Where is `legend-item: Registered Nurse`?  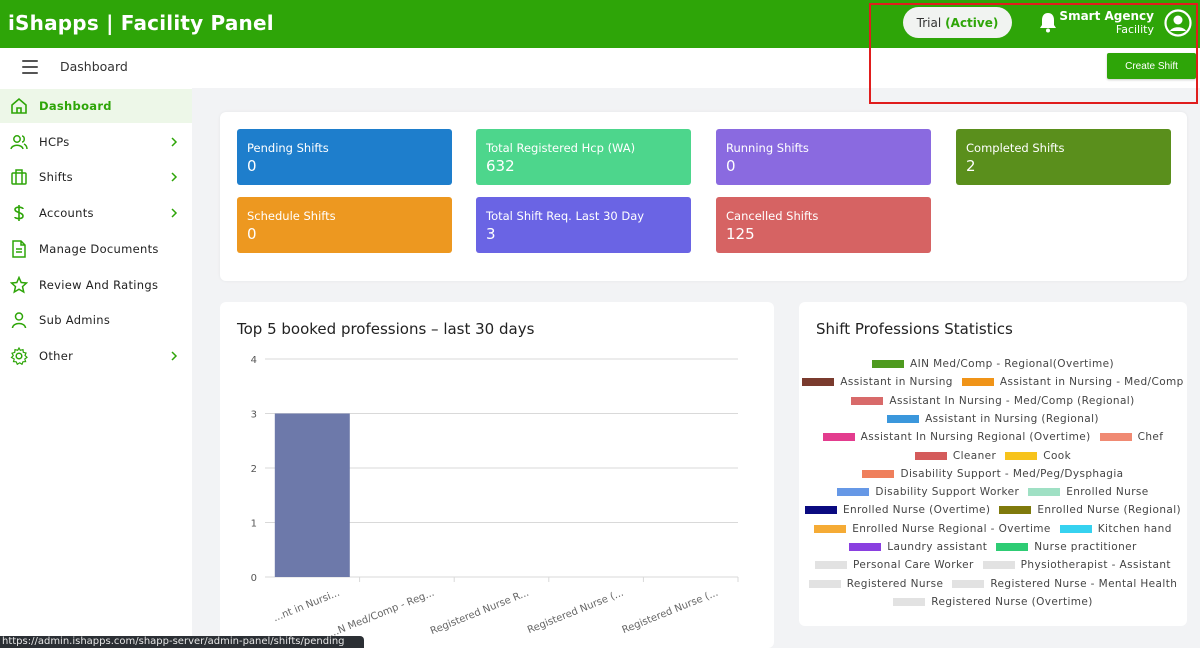 legend-item: Registered Nurse is located at coordinates (876, 583).